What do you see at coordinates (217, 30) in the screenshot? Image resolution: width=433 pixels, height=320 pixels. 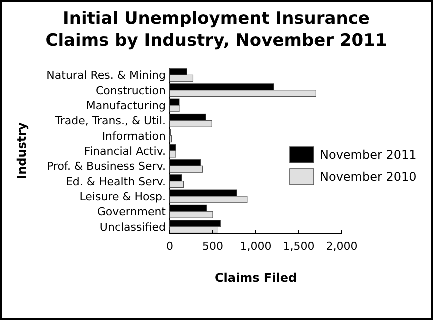 I see `chart-title: Initial Unemployment Insurance Claims by Industry, November 2011` at bounding box center [217, 30].